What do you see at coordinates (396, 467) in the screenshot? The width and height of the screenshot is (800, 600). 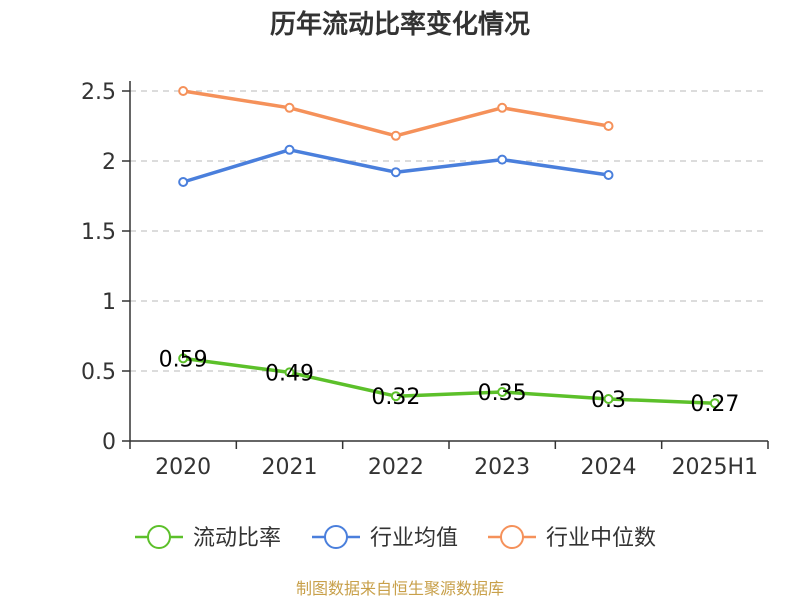 I see `x-tick-label: 2022` at bounding box center [396, 467].